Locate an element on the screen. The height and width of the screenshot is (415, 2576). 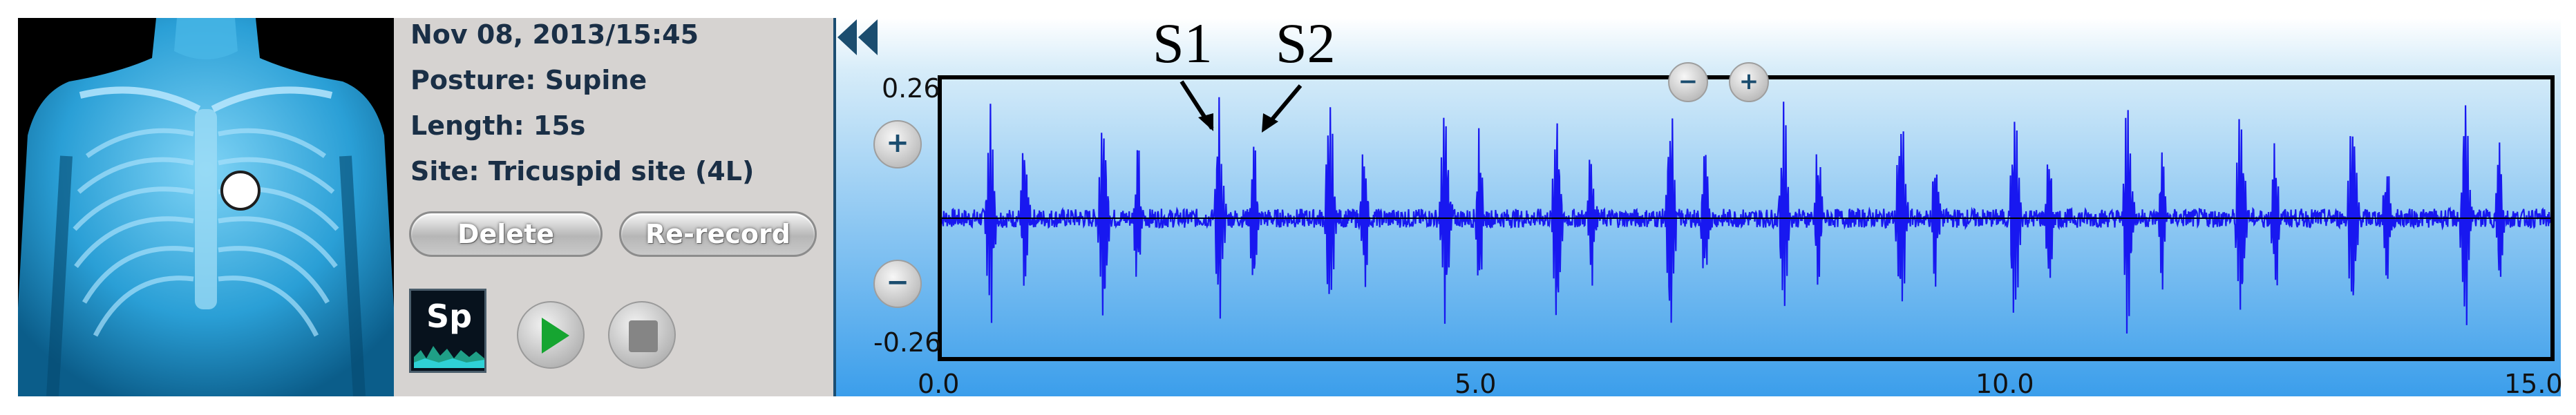
record-datetime: Nov 08, 2013/15:45 is located at coordinates (554, 34).